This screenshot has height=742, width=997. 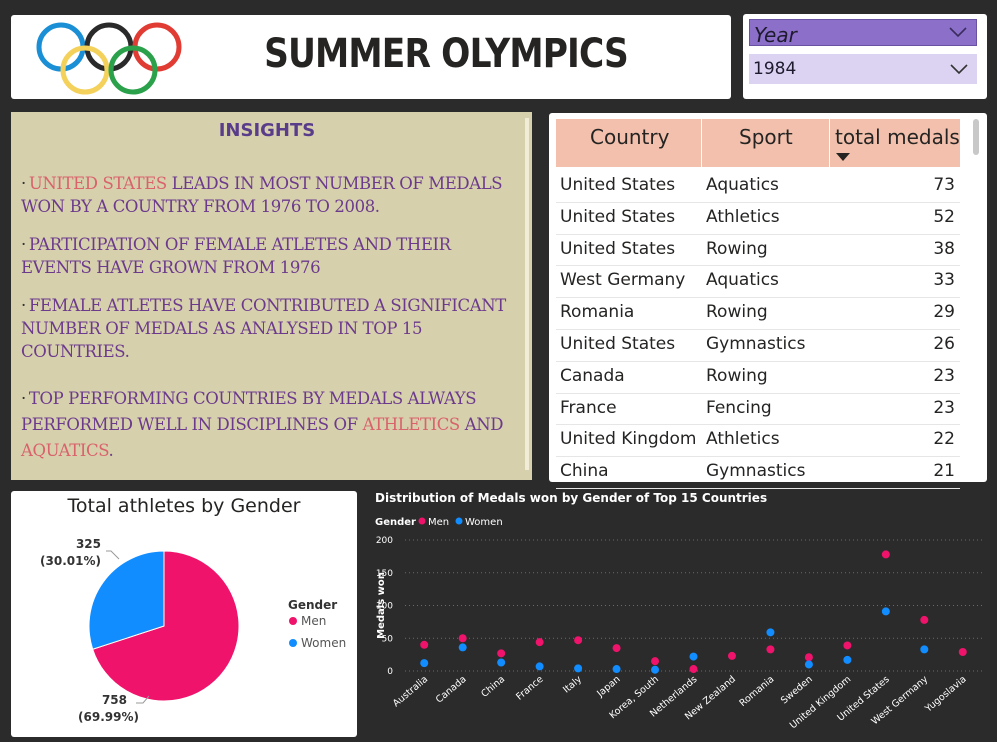 I want to click on y-tick-label: 150, so click(x=384, y=574).